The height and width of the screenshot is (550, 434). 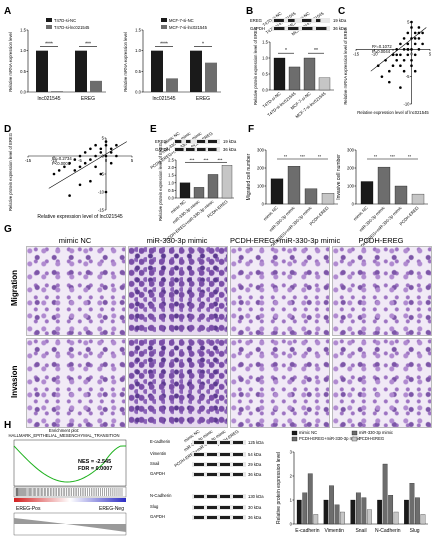 I want to click on panel-d-ytick-label: 5, so click(x=103, y=138).